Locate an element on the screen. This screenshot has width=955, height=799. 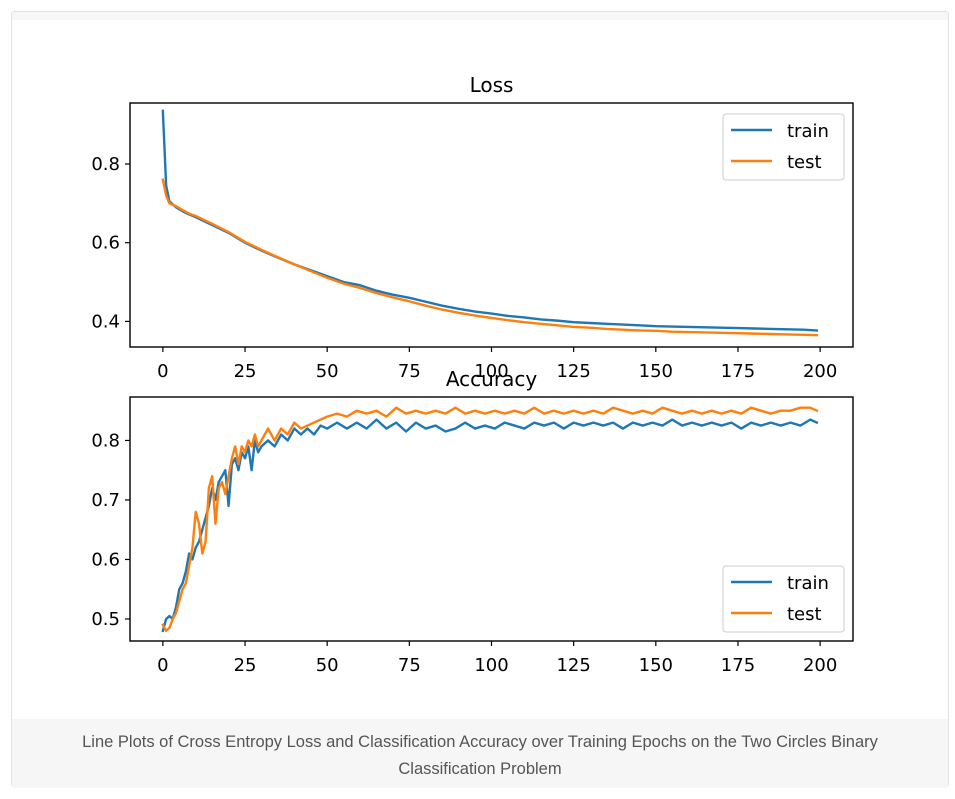
chart-title: Loss is located at coordinates (492, 85).